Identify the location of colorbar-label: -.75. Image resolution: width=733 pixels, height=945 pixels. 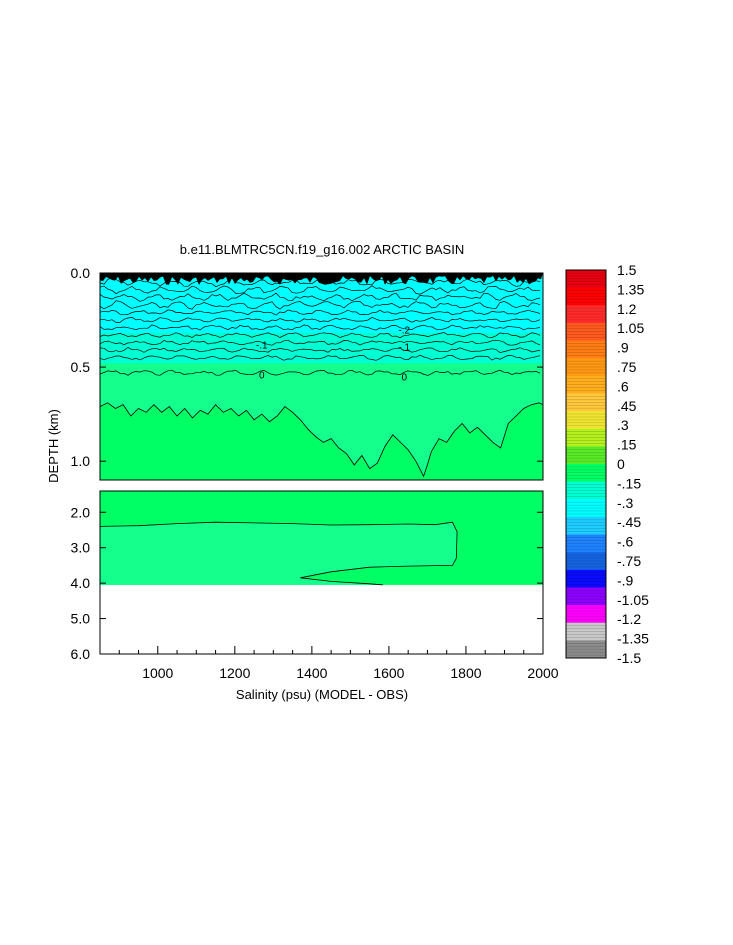
(629, 561).